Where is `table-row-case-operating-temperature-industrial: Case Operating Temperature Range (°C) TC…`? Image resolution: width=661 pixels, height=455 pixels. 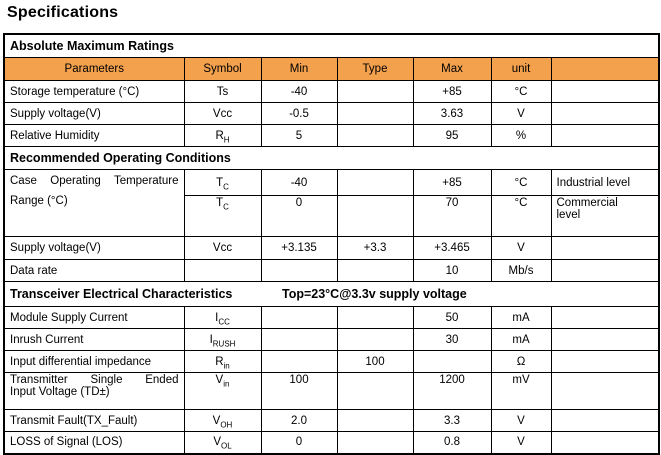
table-row-case-operating-temperature-industrial: Case Operating Temperature Range (°C) TC… is located at coordinates (331, 203).